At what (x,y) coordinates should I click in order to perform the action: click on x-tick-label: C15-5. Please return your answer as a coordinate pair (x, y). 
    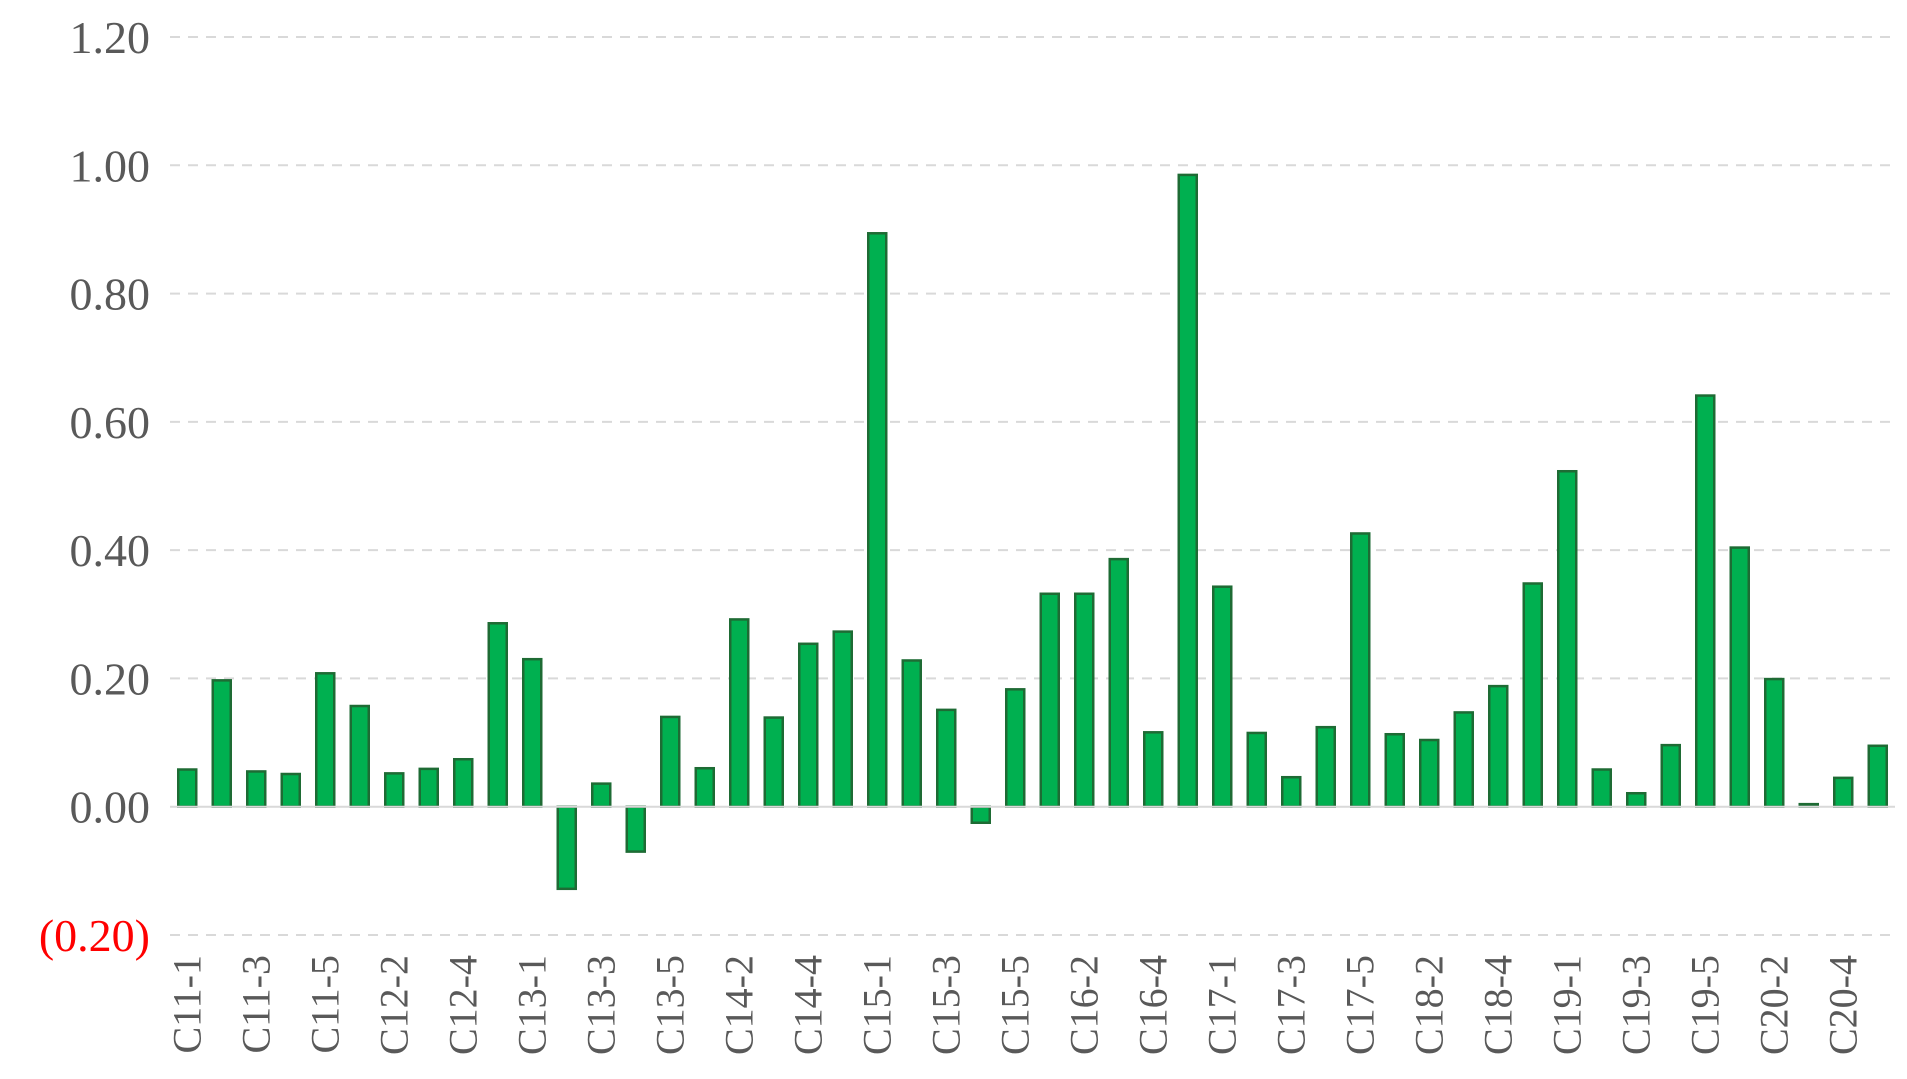
    Looking at the image, I should click on (1014, 1005).